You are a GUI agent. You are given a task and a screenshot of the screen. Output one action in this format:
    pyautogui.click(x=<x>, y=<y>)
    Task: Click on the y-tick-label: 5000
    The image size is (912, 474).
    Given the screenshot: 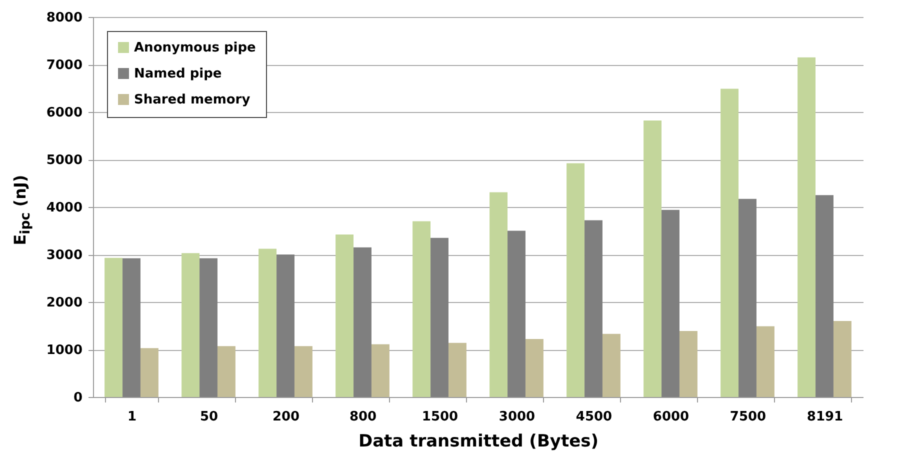 What is the action you would take?
    pyautogui.click(x=64, y=160)
    